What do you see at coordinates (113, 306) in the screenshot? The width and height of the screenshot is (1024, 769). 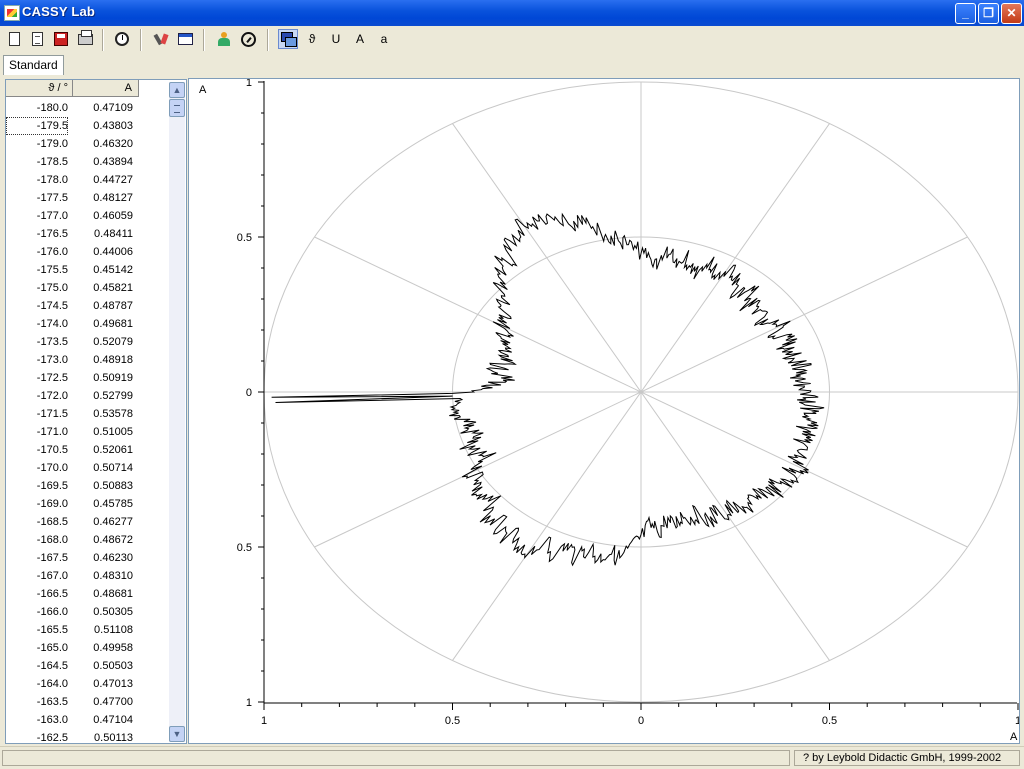 I see `cell-amplitude: 0.48787` at bounding box center [113, 306].